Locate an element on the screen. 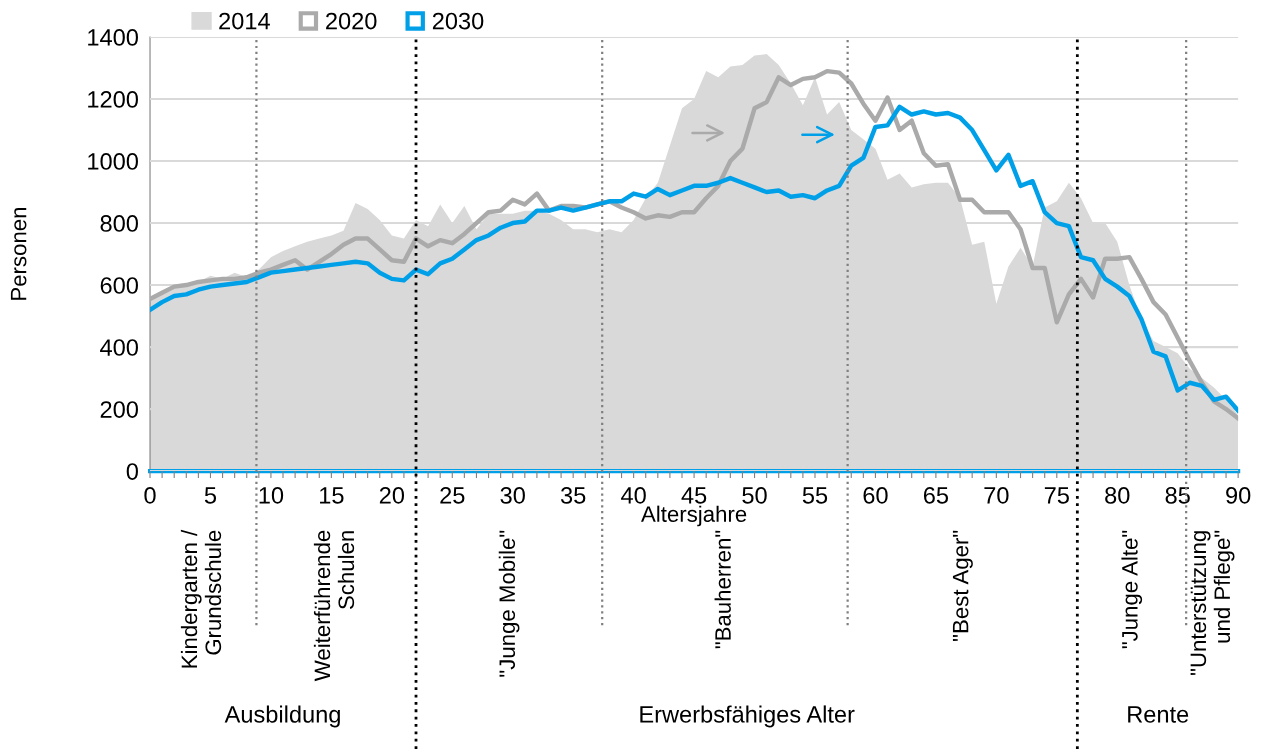  x-tick-label: 25 is located at coordinates (452, 495).